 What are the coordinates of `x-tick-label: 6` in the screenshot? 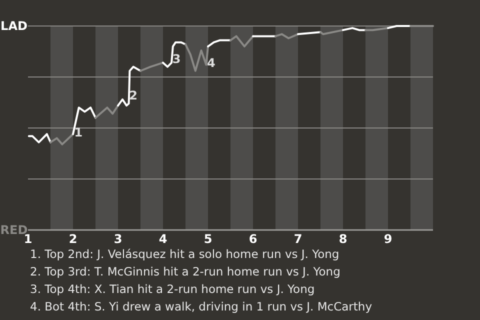 It's located at (253, 239).